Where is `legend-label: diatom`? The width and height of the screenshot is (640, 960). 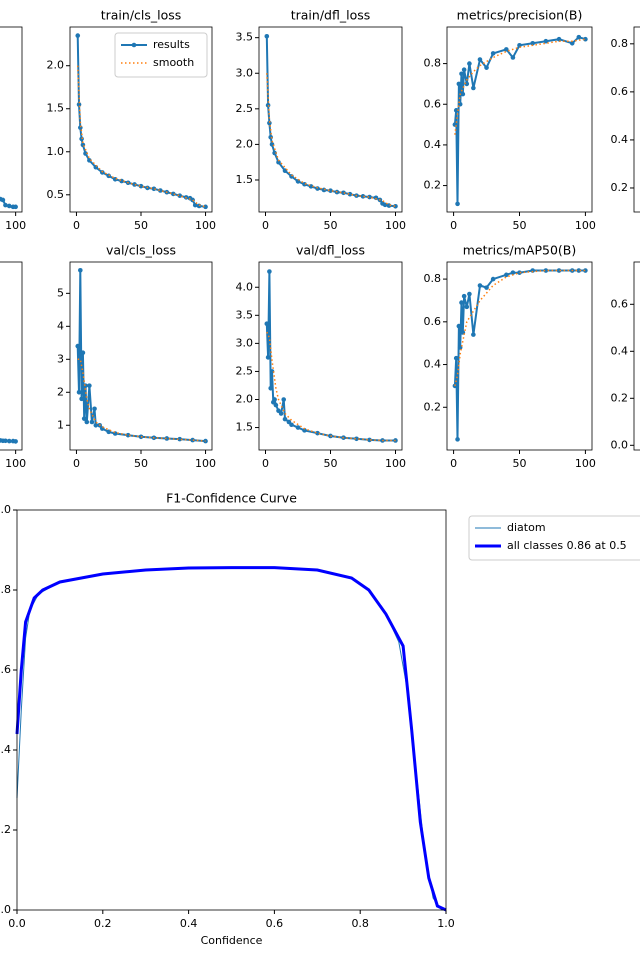 legend-label: diatom is located at coordinates (526, 527).